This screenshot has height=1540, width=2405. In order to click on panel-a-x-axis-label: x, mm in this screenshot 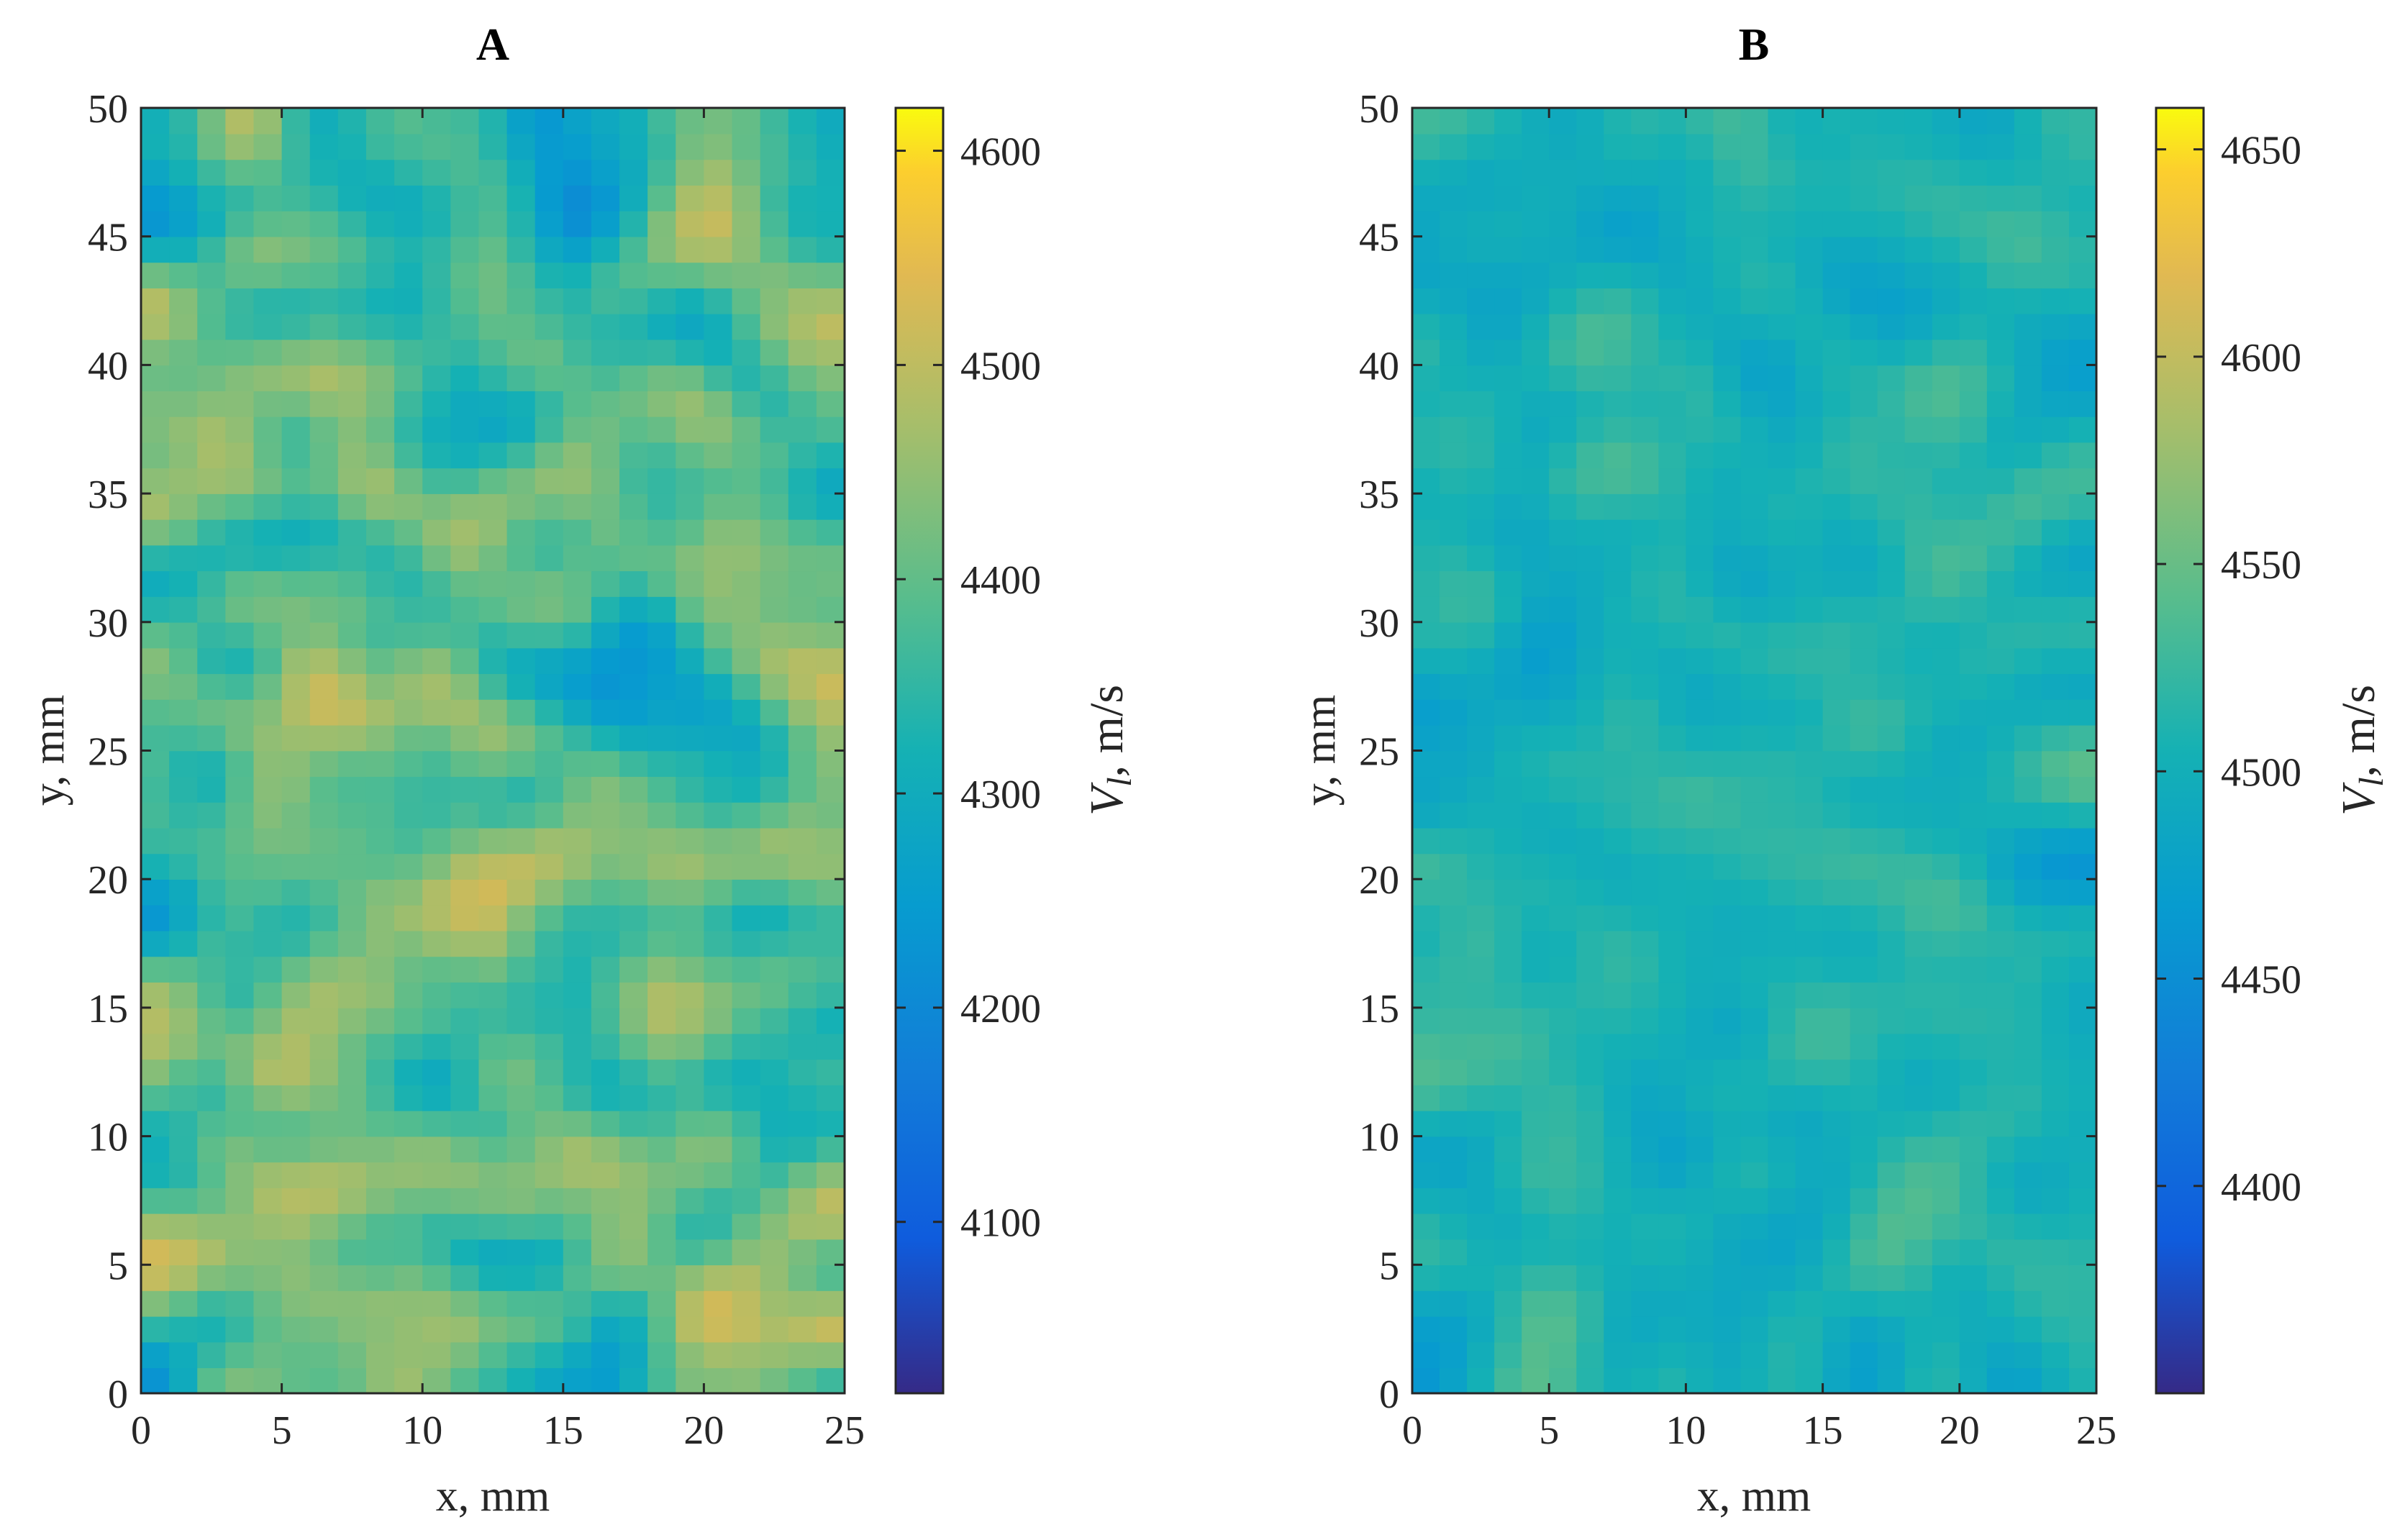, I will do `click(493, 1496)`.